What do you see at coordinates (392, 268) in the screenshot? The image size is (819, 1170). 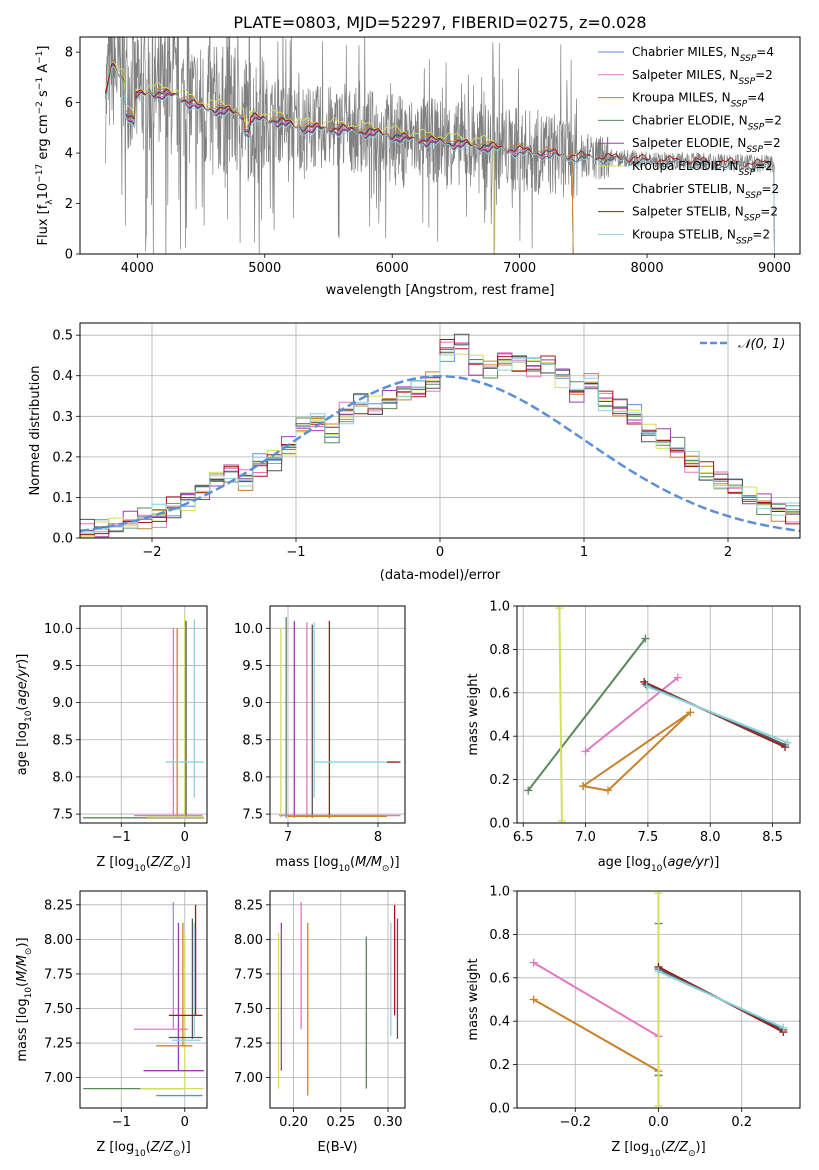 I see `x-tick-label: 6000` at bounding box center [392, 268].